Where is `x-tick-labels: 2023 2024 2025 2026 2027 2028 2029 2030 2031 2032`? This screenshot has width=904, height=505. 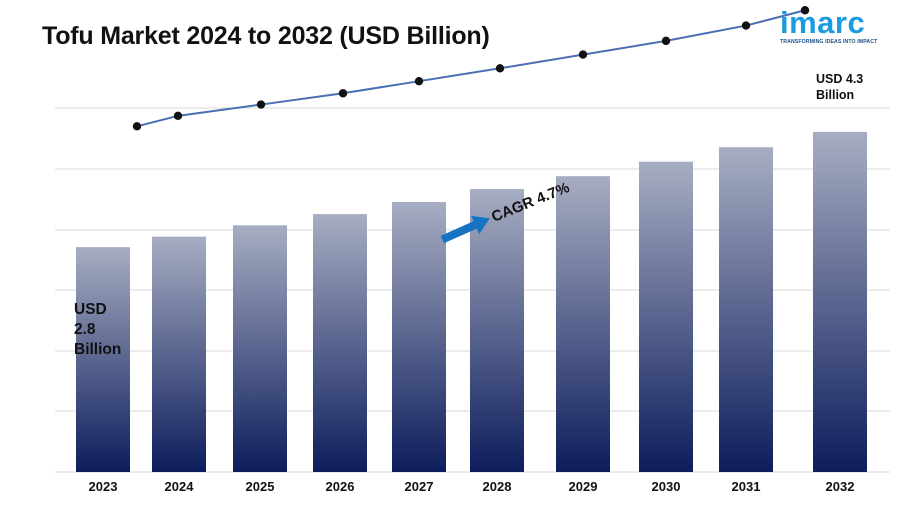 x-tick-labels: 2023 2024 2025 2026 2027 2028 2029 2030 2031 2032 is located at coordinates (472, 486).